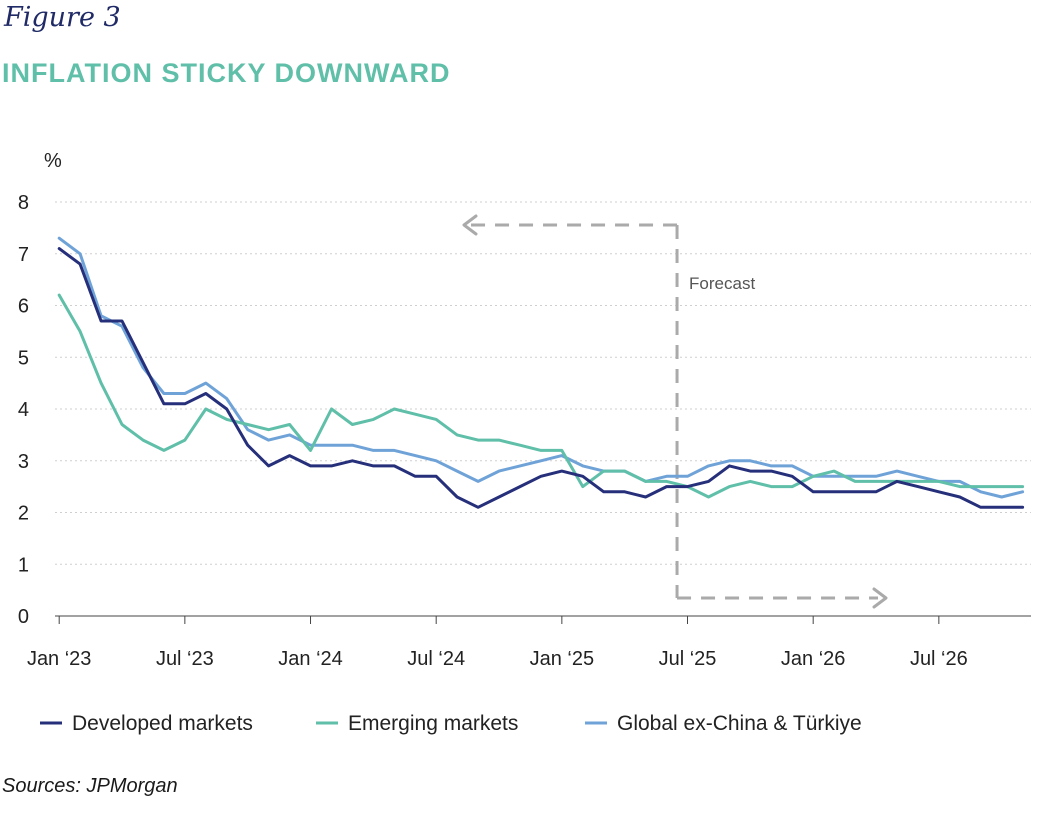 The height and width of the screenshot is (838, 1063). I want to click on y-tick-label-8: 8, so click(23, 203).